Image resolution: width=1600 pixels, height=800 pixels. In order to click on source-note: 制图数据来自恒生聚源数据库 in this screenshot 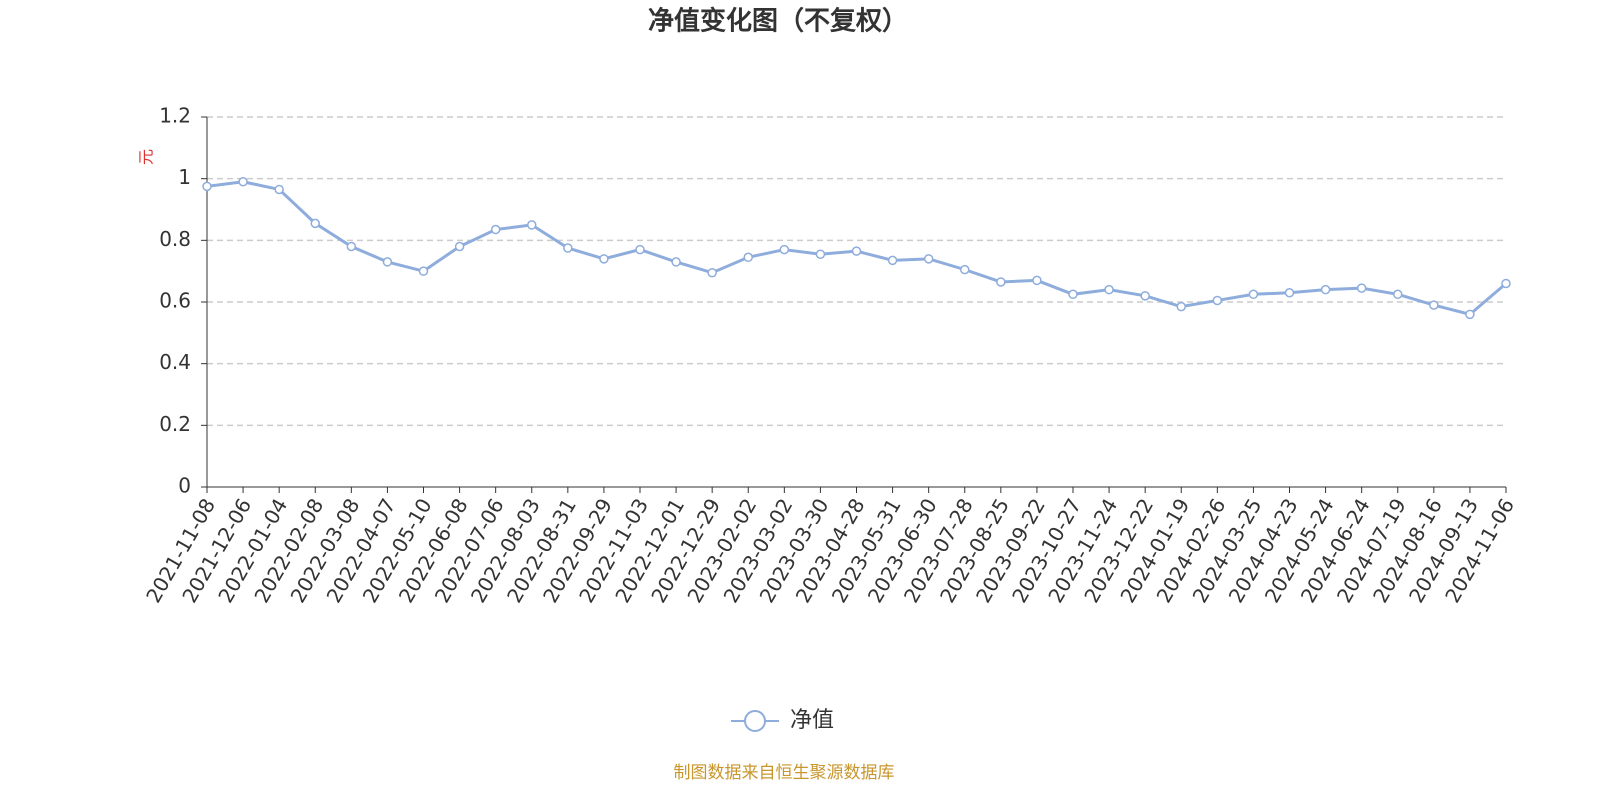, I will do `click(784, 773)`.